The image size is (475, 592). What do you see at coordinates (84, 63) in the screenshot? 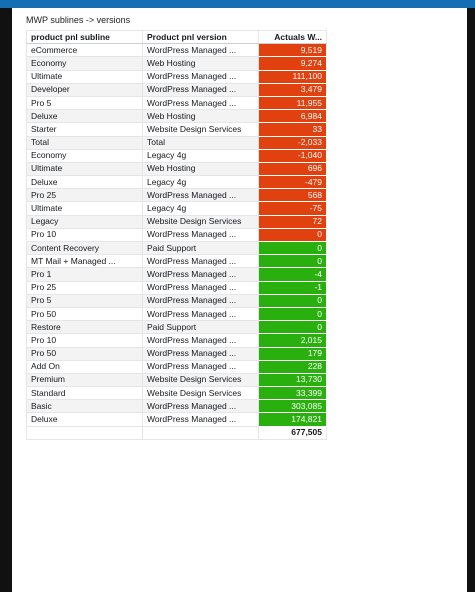
I see `subline-cell: Economy` at bounding box center [84, 63].